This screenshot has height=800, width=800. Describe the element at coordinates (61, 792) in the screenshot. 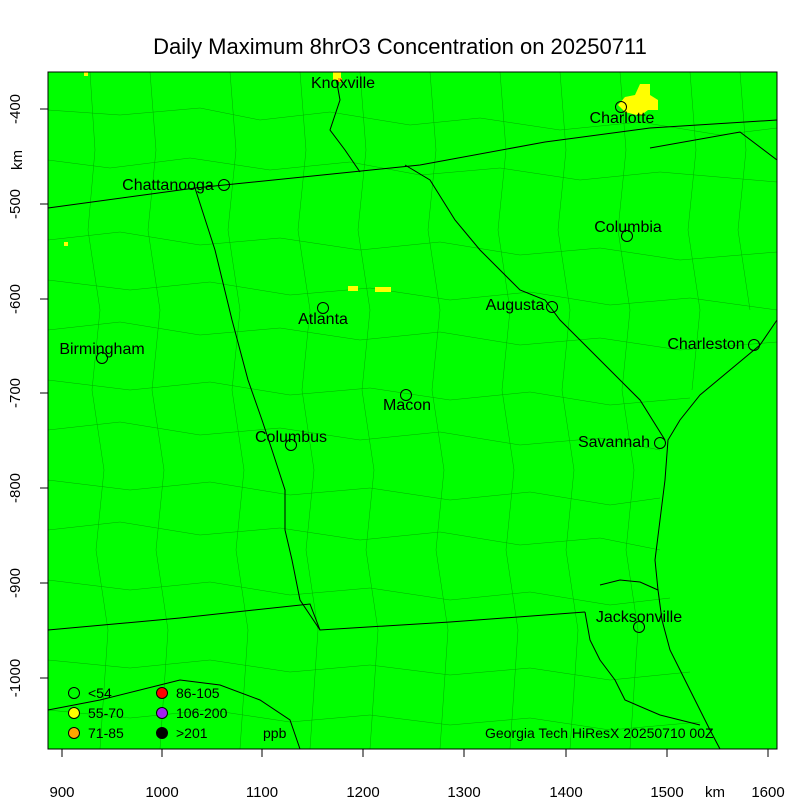

I see `x-tick-label: 900` at that location.